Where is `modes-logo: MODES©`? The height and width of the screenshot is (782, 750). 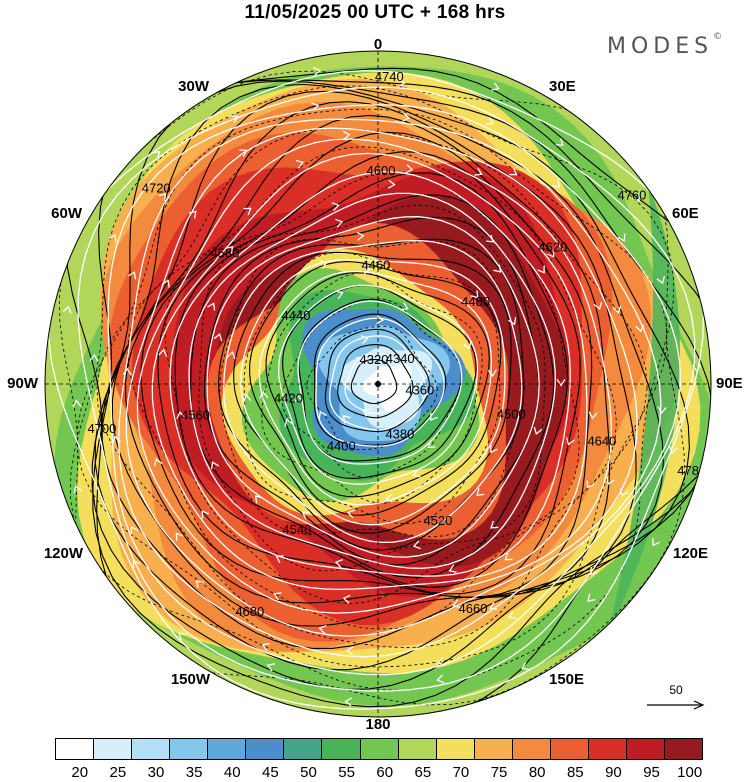
modes-logo: MODES© is located at coordinates (664, 45).